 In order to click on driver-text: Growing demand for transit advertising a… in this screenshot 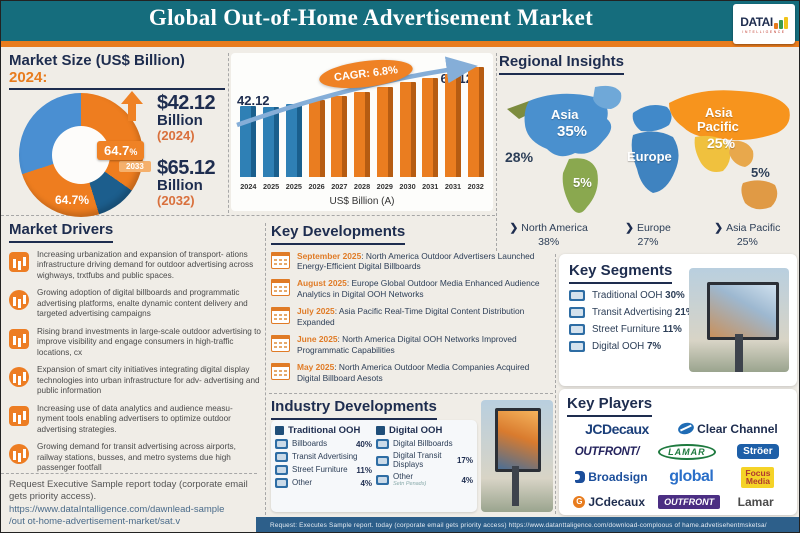, I will do `click(136, 457)`.